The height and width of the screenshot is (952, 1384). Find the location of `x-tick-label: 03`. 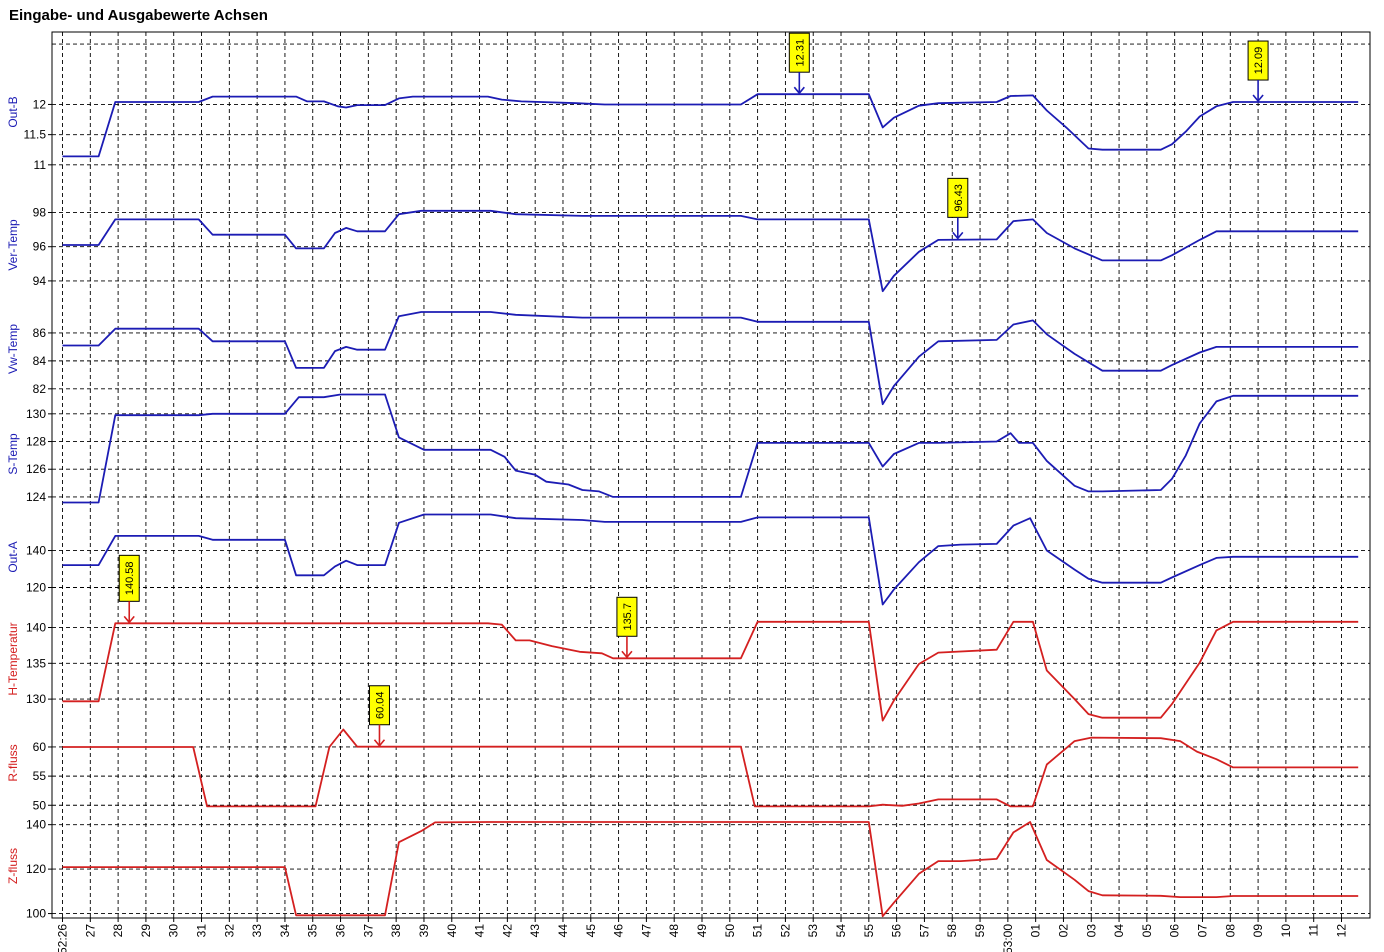

x-tick-label: 03 is located at coordinates (1091, 931).